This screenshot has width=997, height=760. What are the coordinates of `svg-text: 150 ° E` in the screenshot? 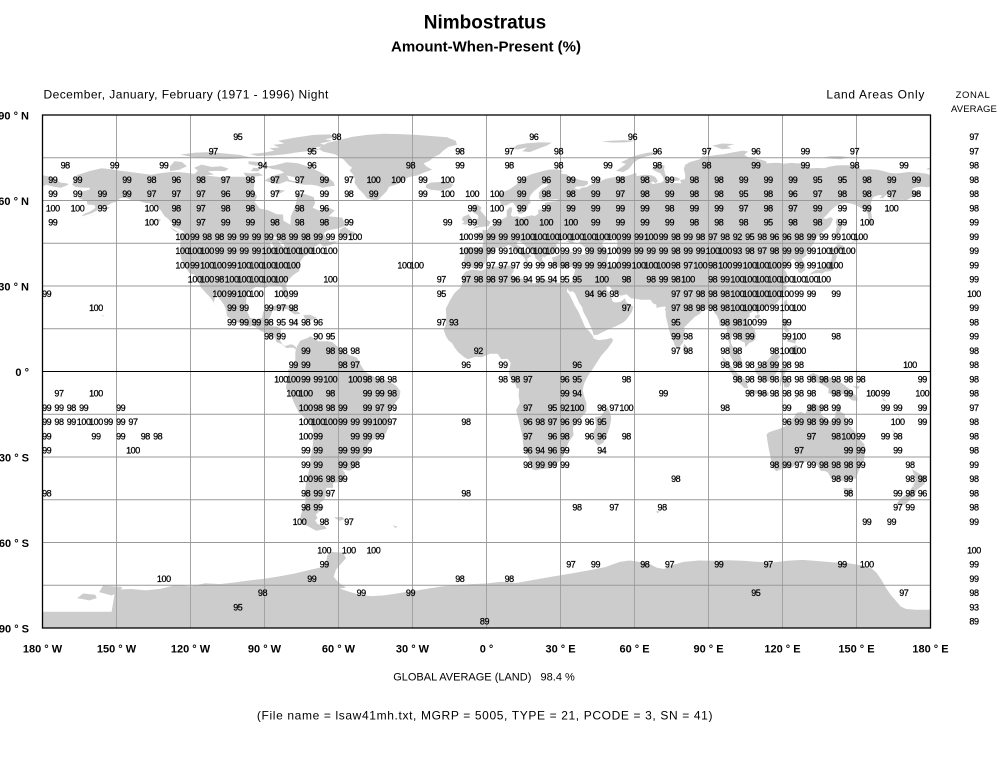 It's located at (856, 650).